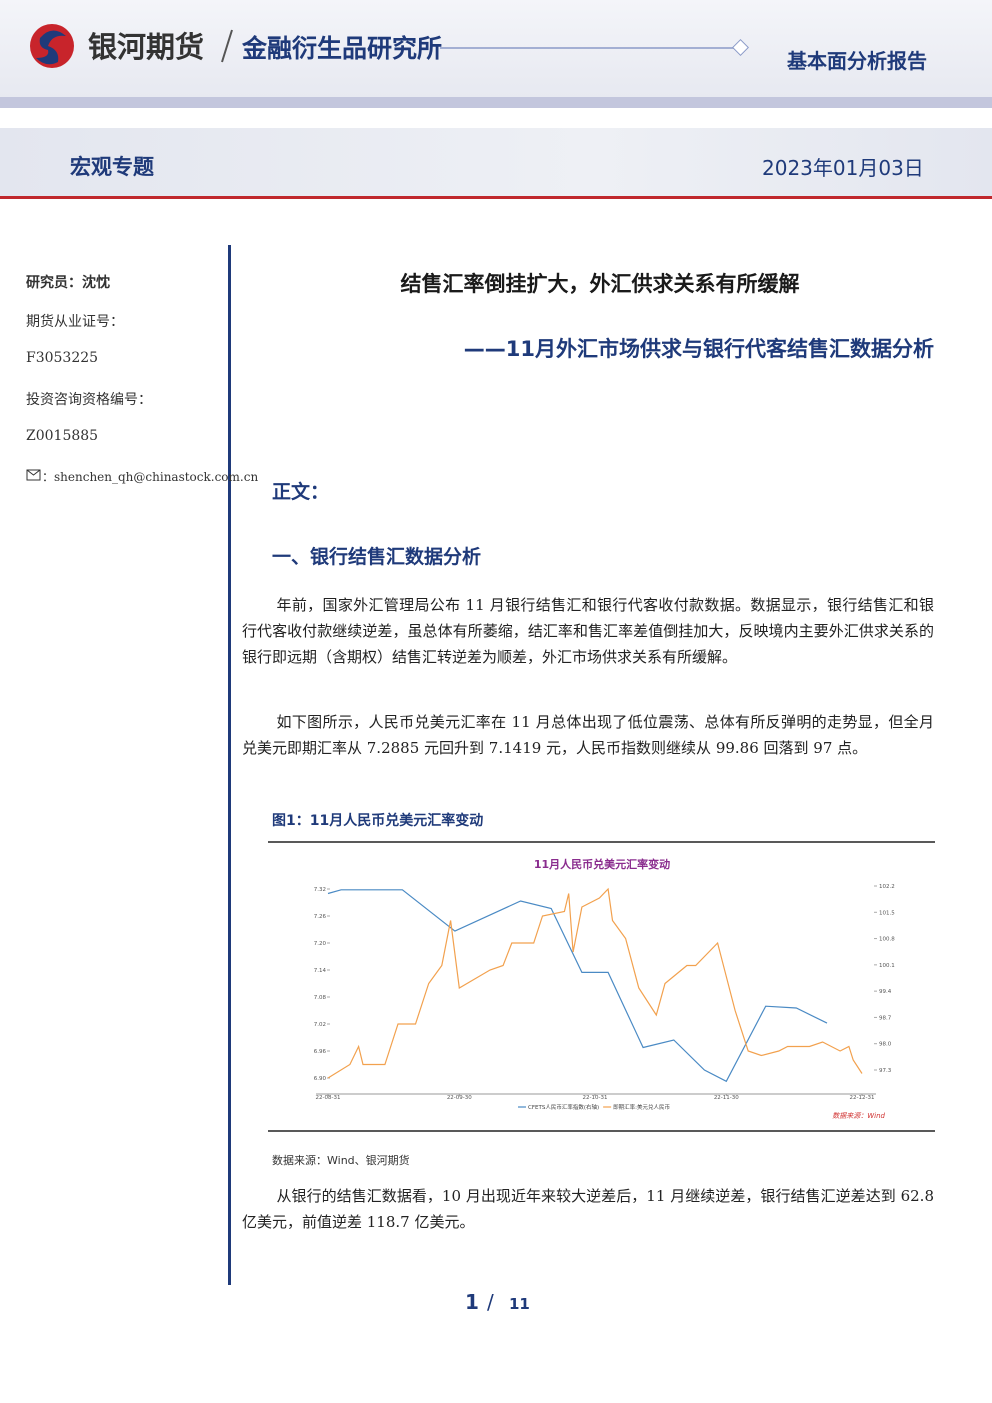 The height and width of the screenshot is (1403, 992). I want to click on y2-tick-label: 98.7, so click(885, 1018).